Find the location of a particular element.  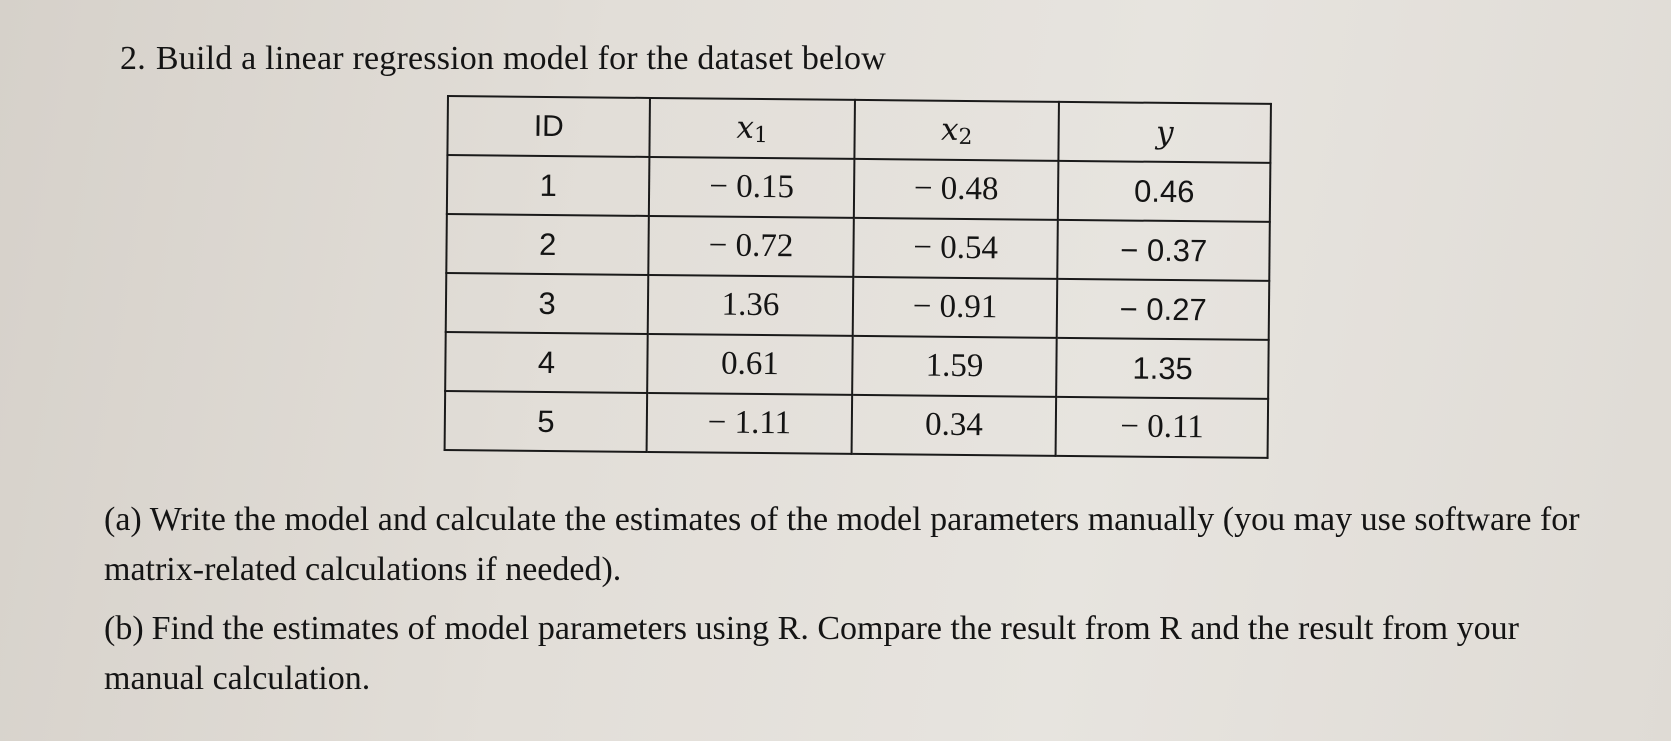

header-x2: x2 is located at coordinates (957, 130).